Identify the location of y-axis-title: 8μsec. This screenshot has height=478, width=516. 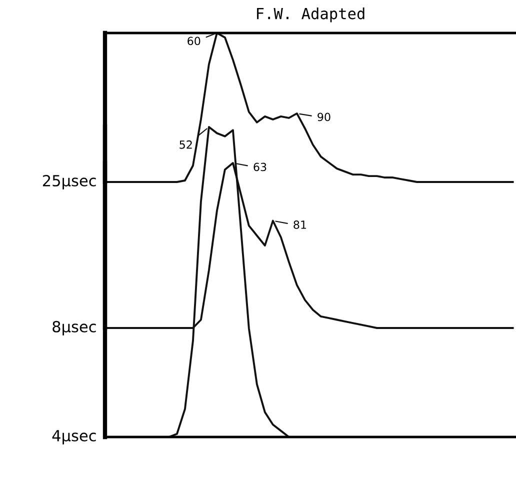
(74, 328).